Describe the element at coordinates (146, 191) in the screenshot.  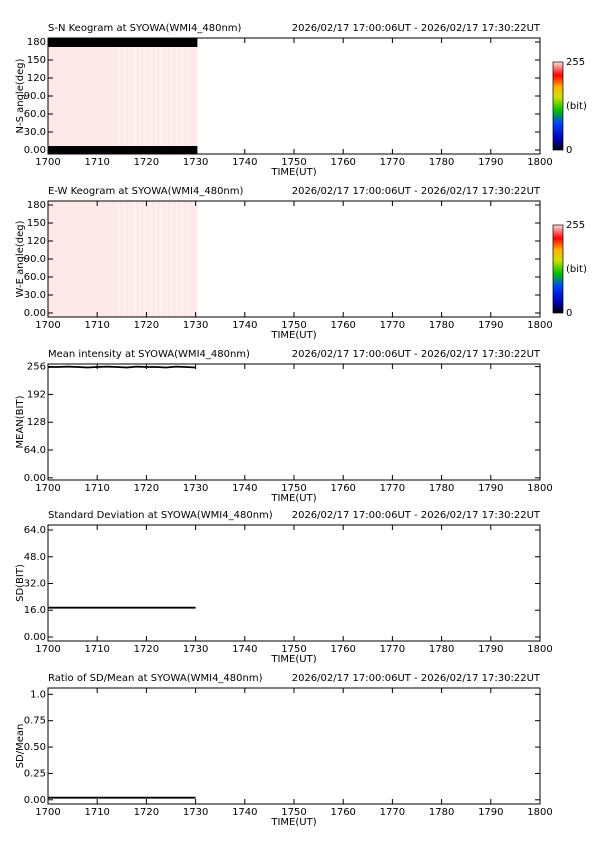
I see `panel-title: E-W Keogram at SYOWA(WMI4_480nm)` at that location.